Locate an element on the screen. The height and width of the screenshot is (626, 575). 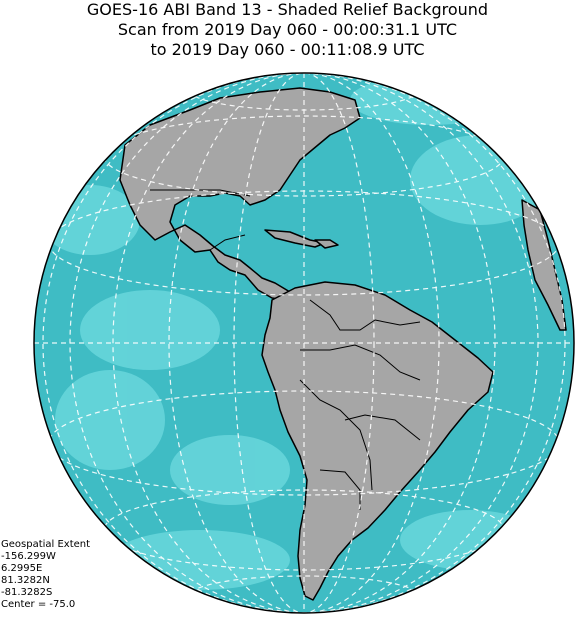
greenland is located at coordinates (567, 45).